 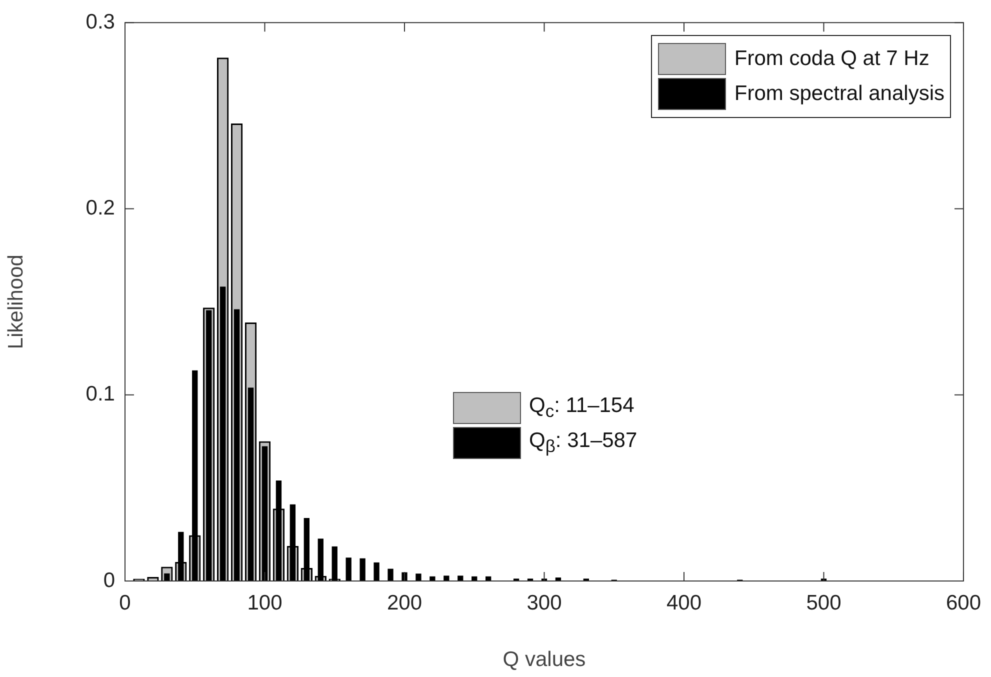 What do you see at coordinates (839, 94) in the screenshot?
I see `legend-label: From spectral analysis` at bounding box center [839, 94].